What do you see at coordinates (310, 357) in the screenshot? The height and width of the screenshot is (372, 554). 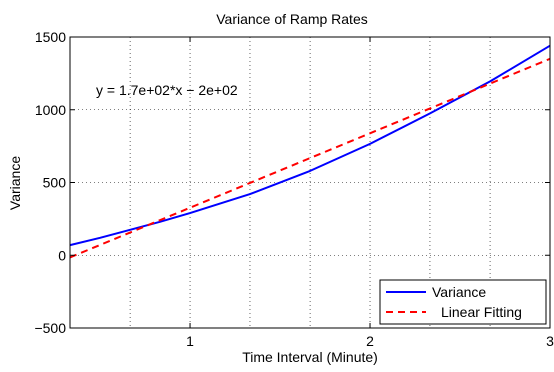 I see `x-axis-label: Time Interval (Minute)` at bounding box center [310, 357].